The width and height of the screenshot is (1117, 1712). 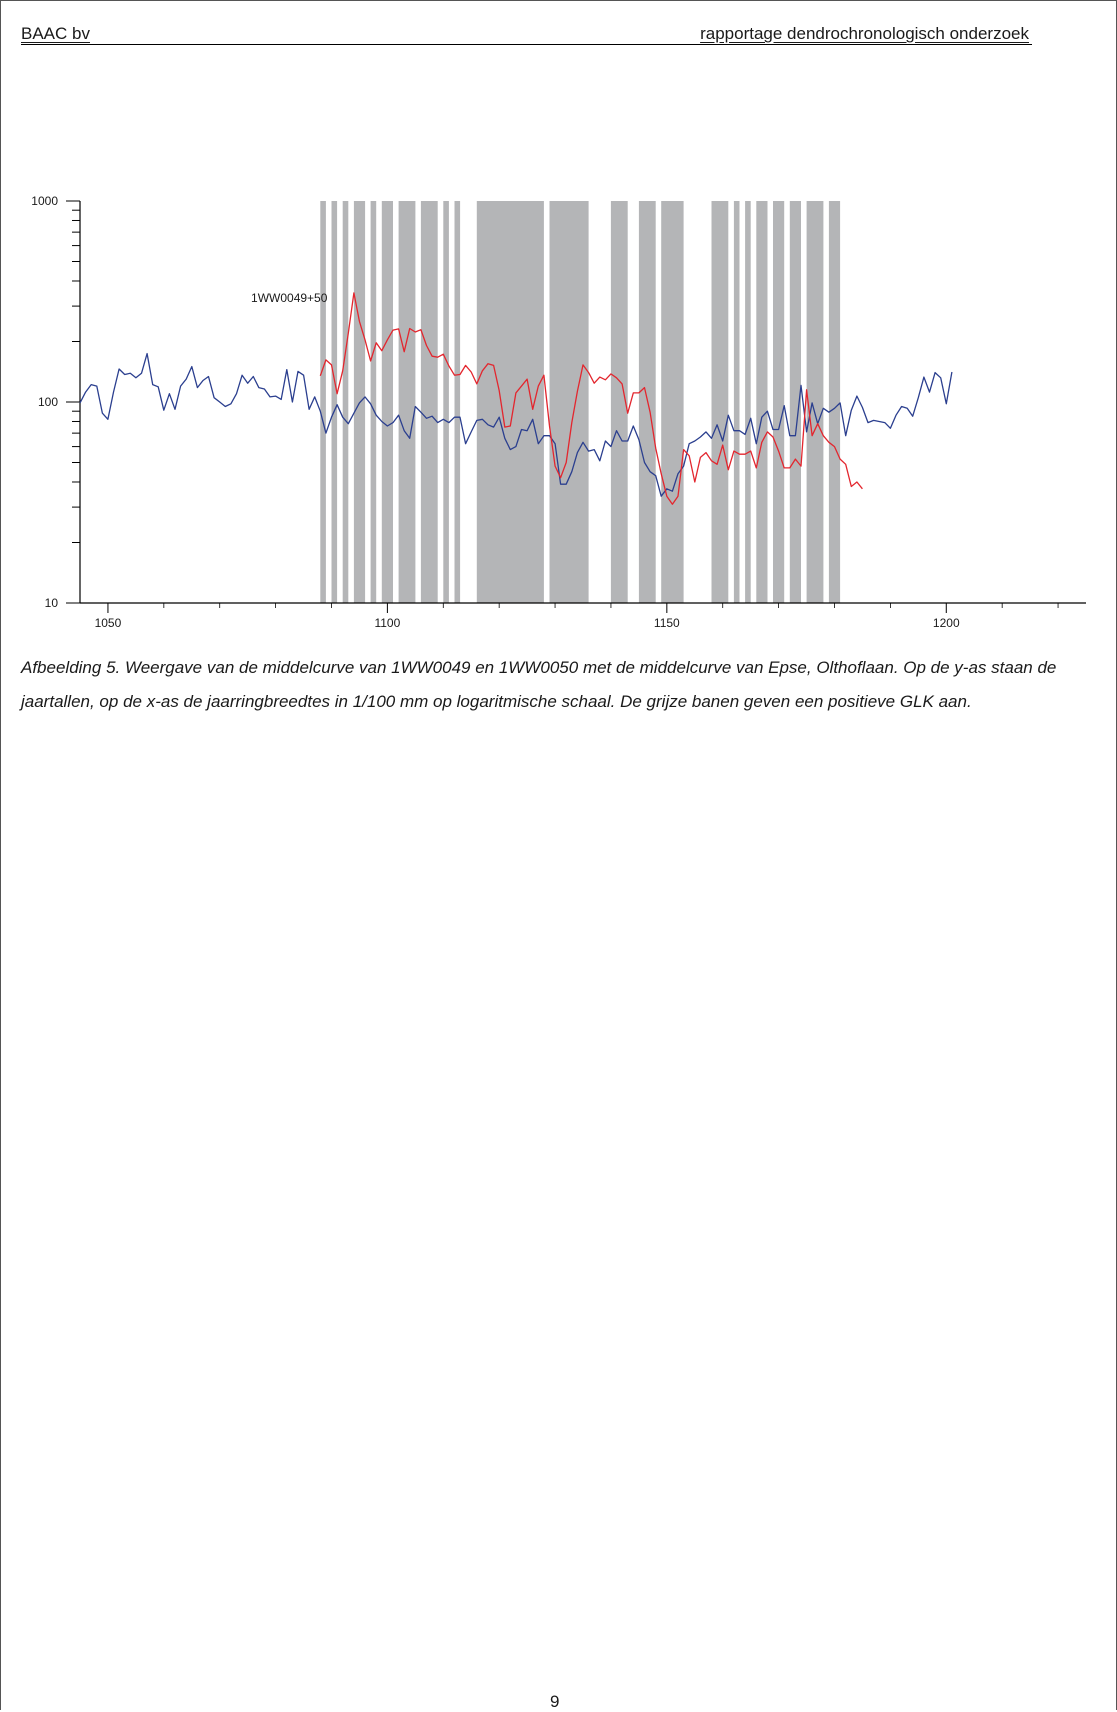 What do you see at coordinates (387, 623) in the screenshot?
I see `x-tick-label: 1100` at bounding box center [387, 623].